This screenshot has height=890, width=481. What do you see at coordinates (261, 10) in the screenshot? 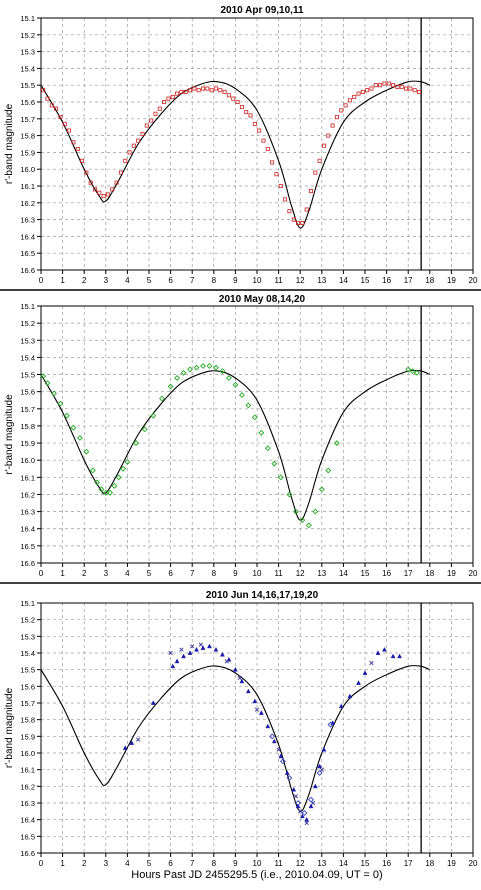
I see `chart-title: 2010 Apr 09,10,11` at bounding box center [261, 10].